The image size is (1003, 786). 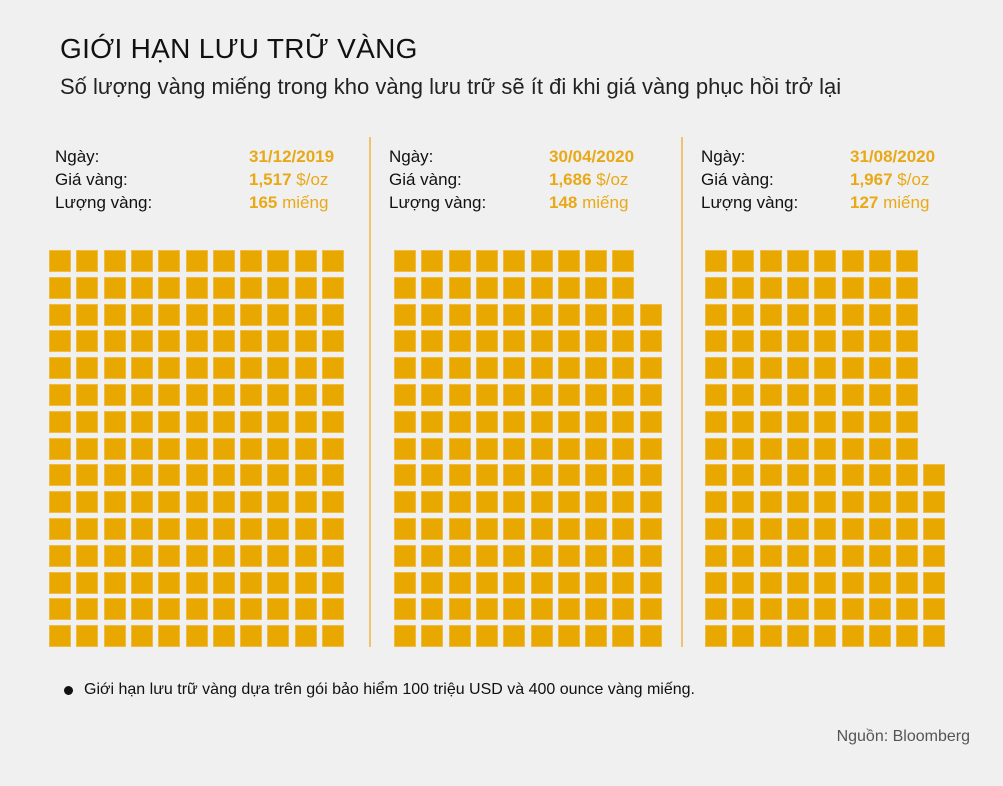 I want to click on price-value: 1,686 $/oz, so click(x=589, y=179).